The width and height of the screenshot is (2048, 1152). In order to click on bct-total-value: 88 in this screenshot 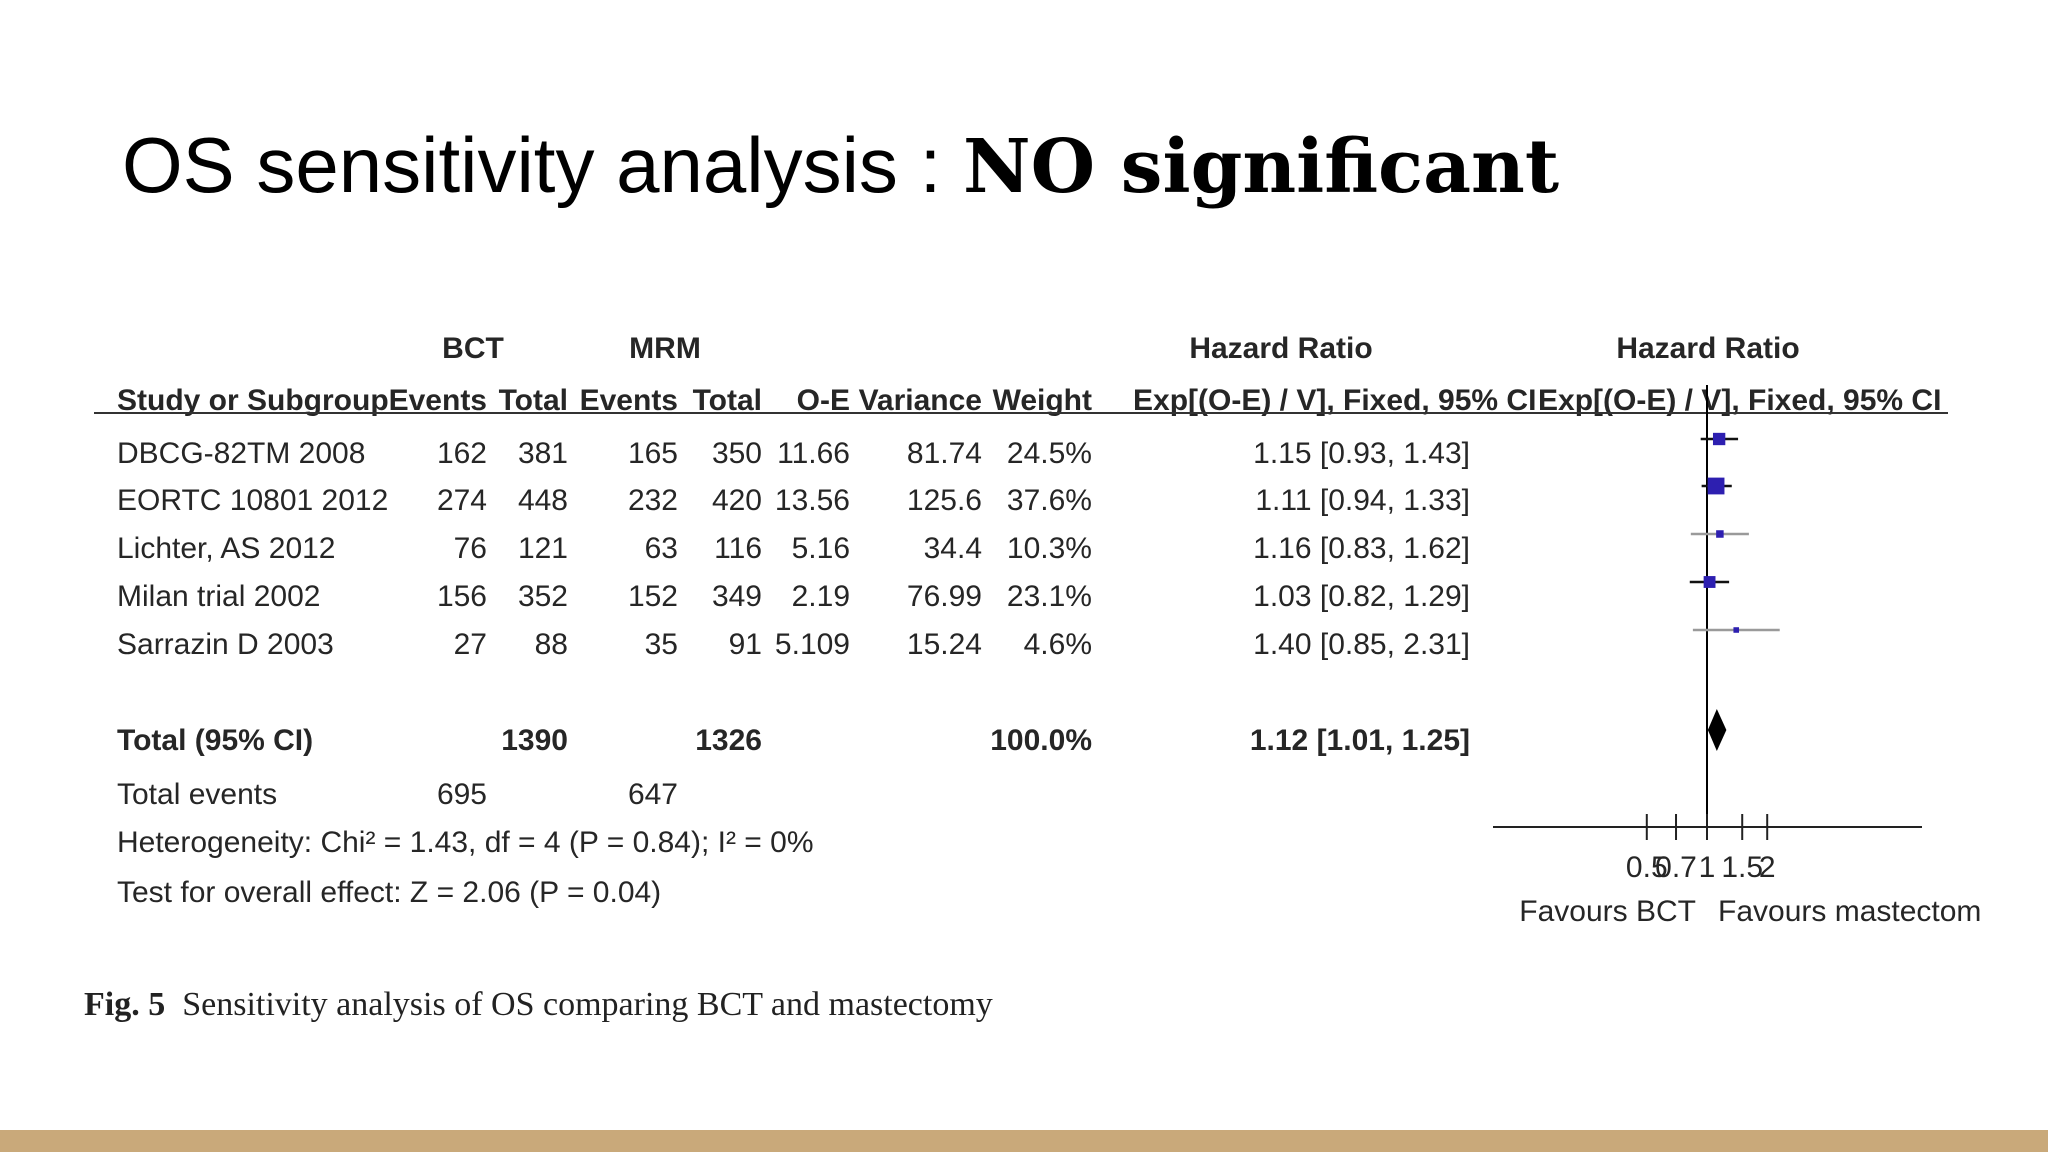, I will do `click(551, 644)`.